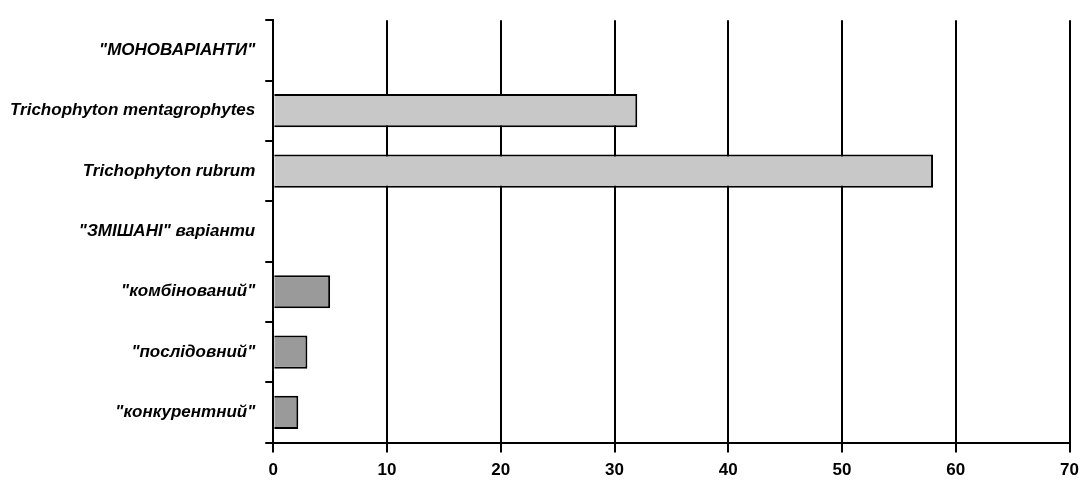 The width and height of the screenshot is (1087, 493). Describe the element at coordinates (1070, 470) in the screenshot. I see `x-tick-label: 70` at that location.